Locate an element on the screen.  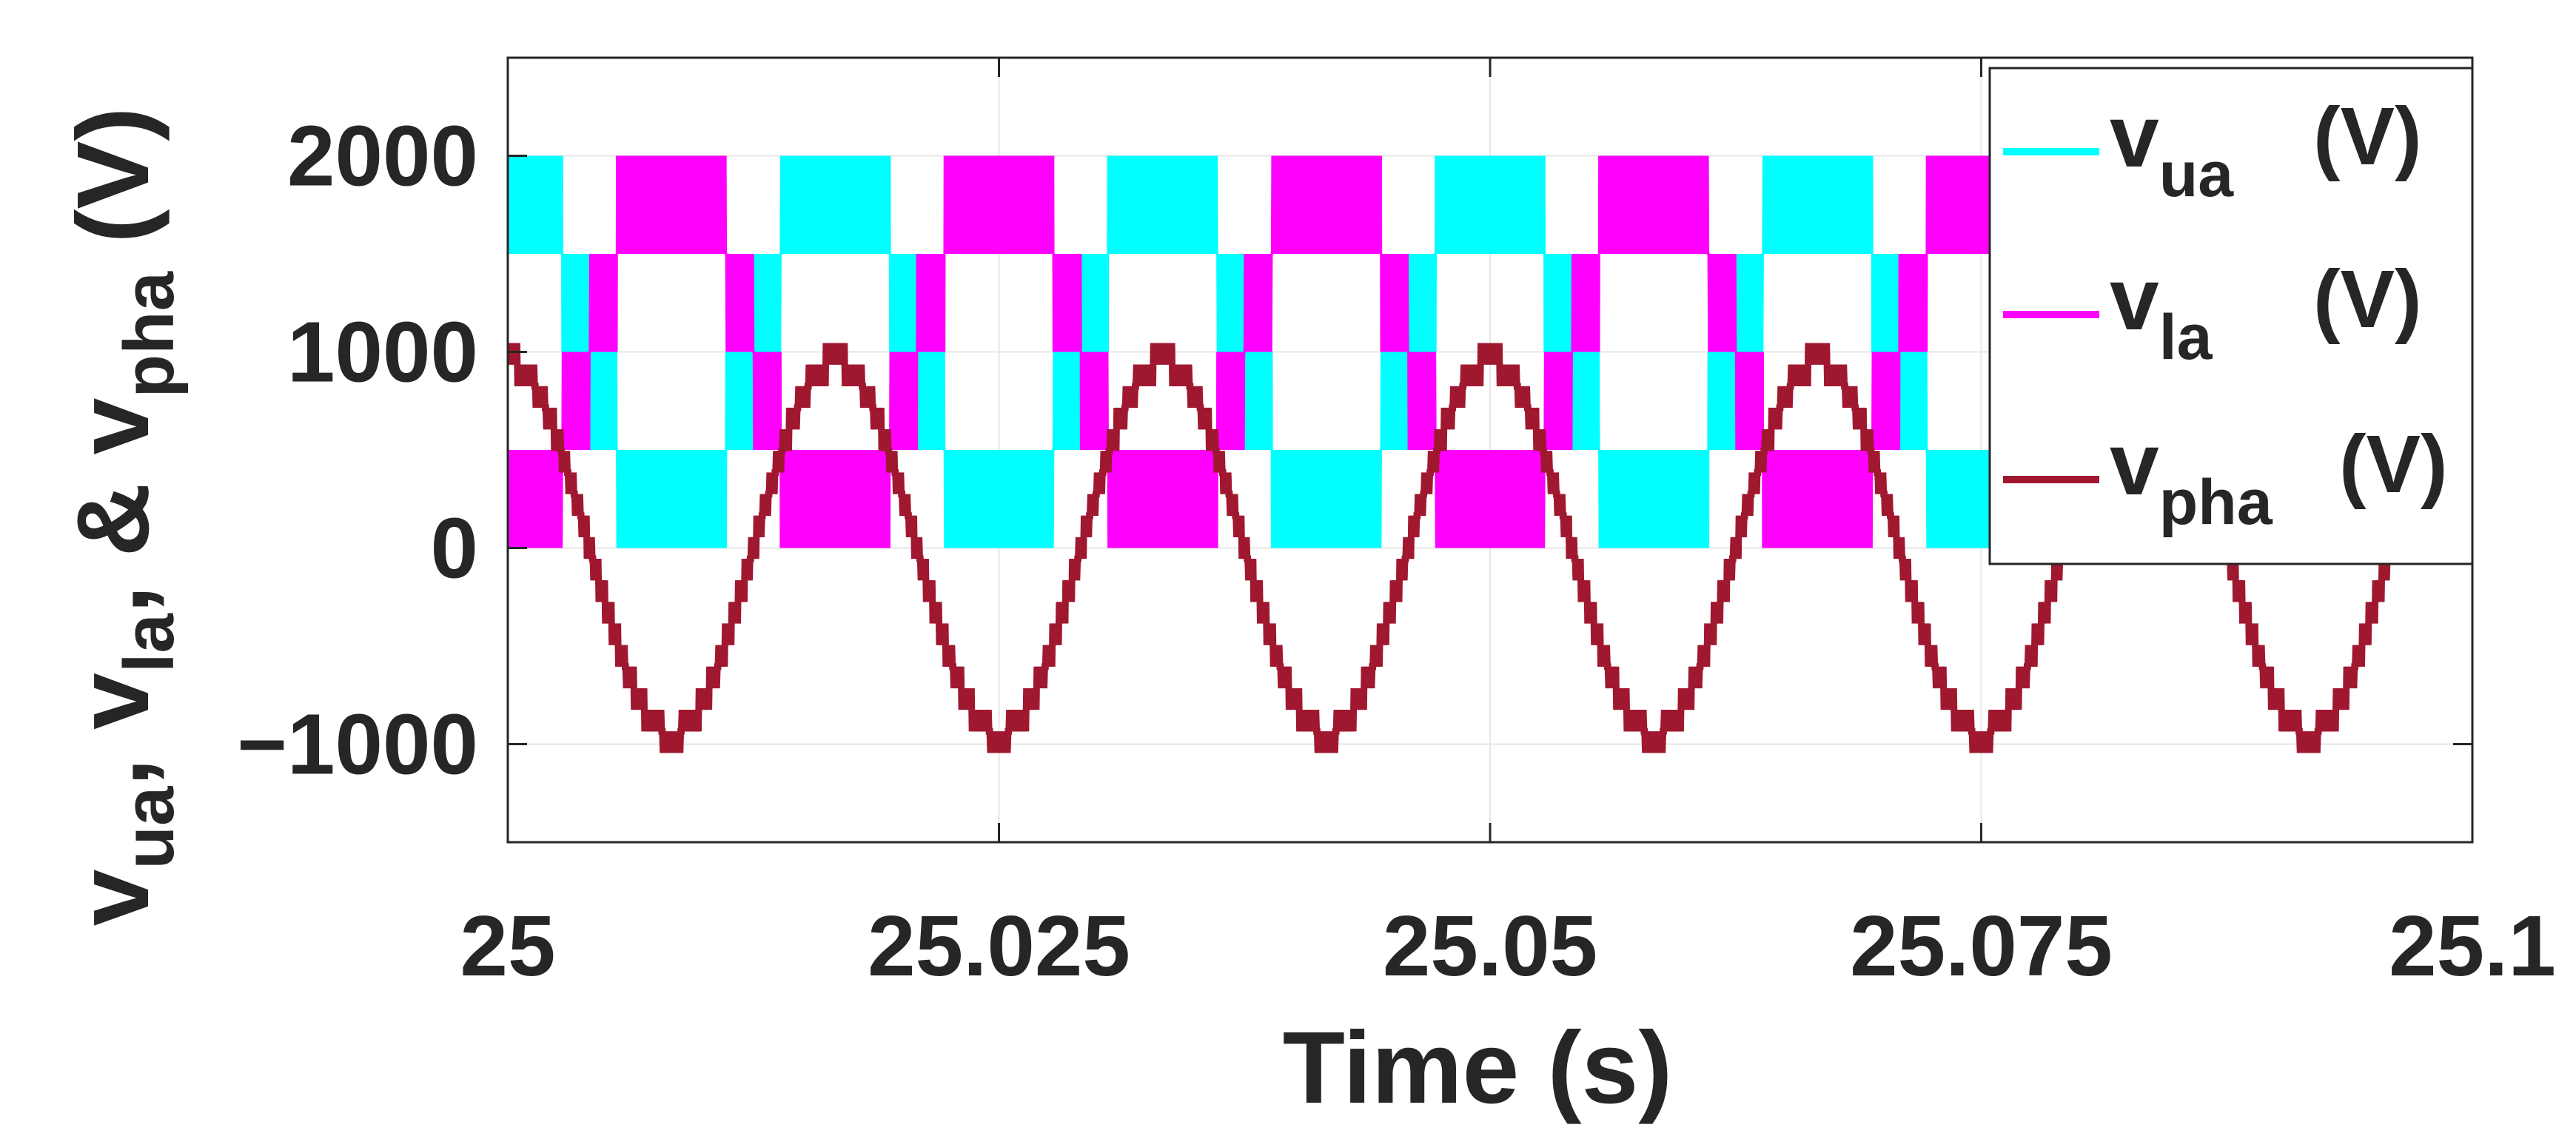
y-label-sub1: ua is located at coordinates (149, 828).